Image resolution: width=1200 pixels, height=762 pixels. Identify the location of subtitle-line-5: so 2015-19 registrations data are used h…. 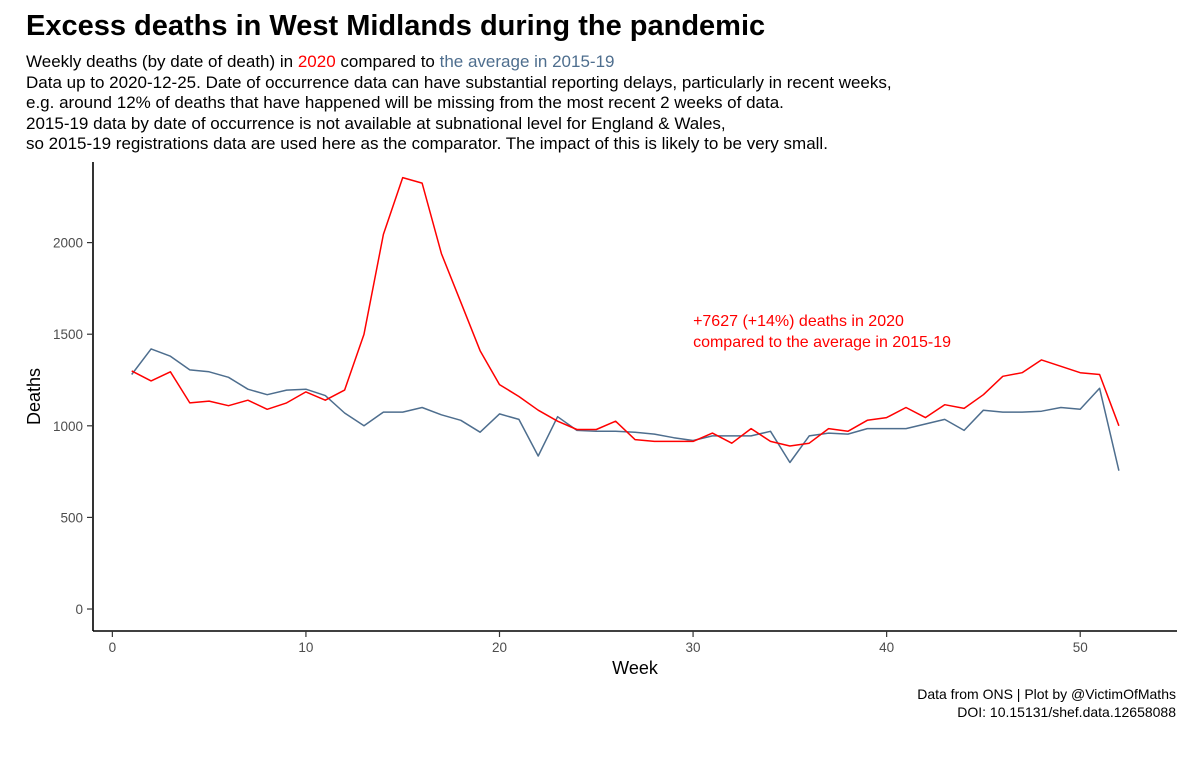
(427, 143).